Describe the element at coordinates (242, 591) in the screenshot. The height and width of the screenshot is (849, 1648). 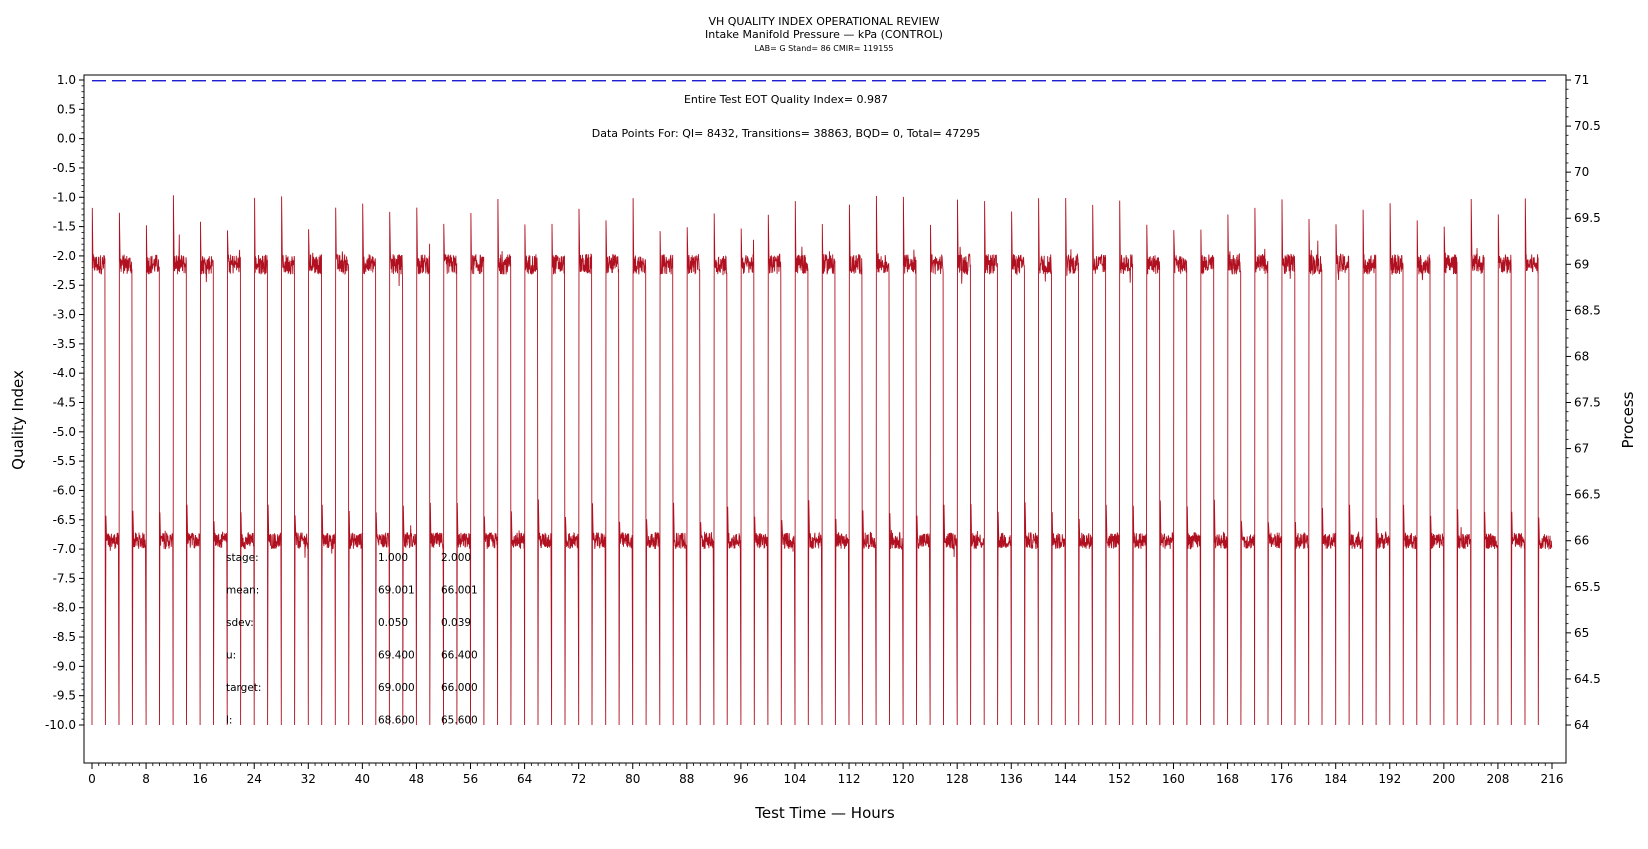
I see `stats-row-label: mean:` at that location.